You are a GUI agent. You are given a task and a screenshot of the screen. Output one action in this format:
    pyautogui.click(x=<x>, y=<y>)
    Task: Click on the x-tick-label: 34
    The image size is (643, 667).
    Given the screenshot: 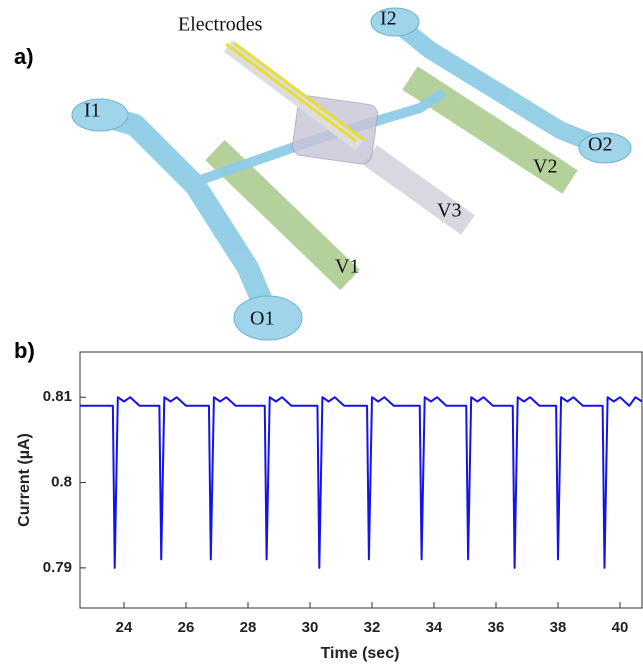 What is the action you would take?
    pyautogui.click(x=434, y=627)
    